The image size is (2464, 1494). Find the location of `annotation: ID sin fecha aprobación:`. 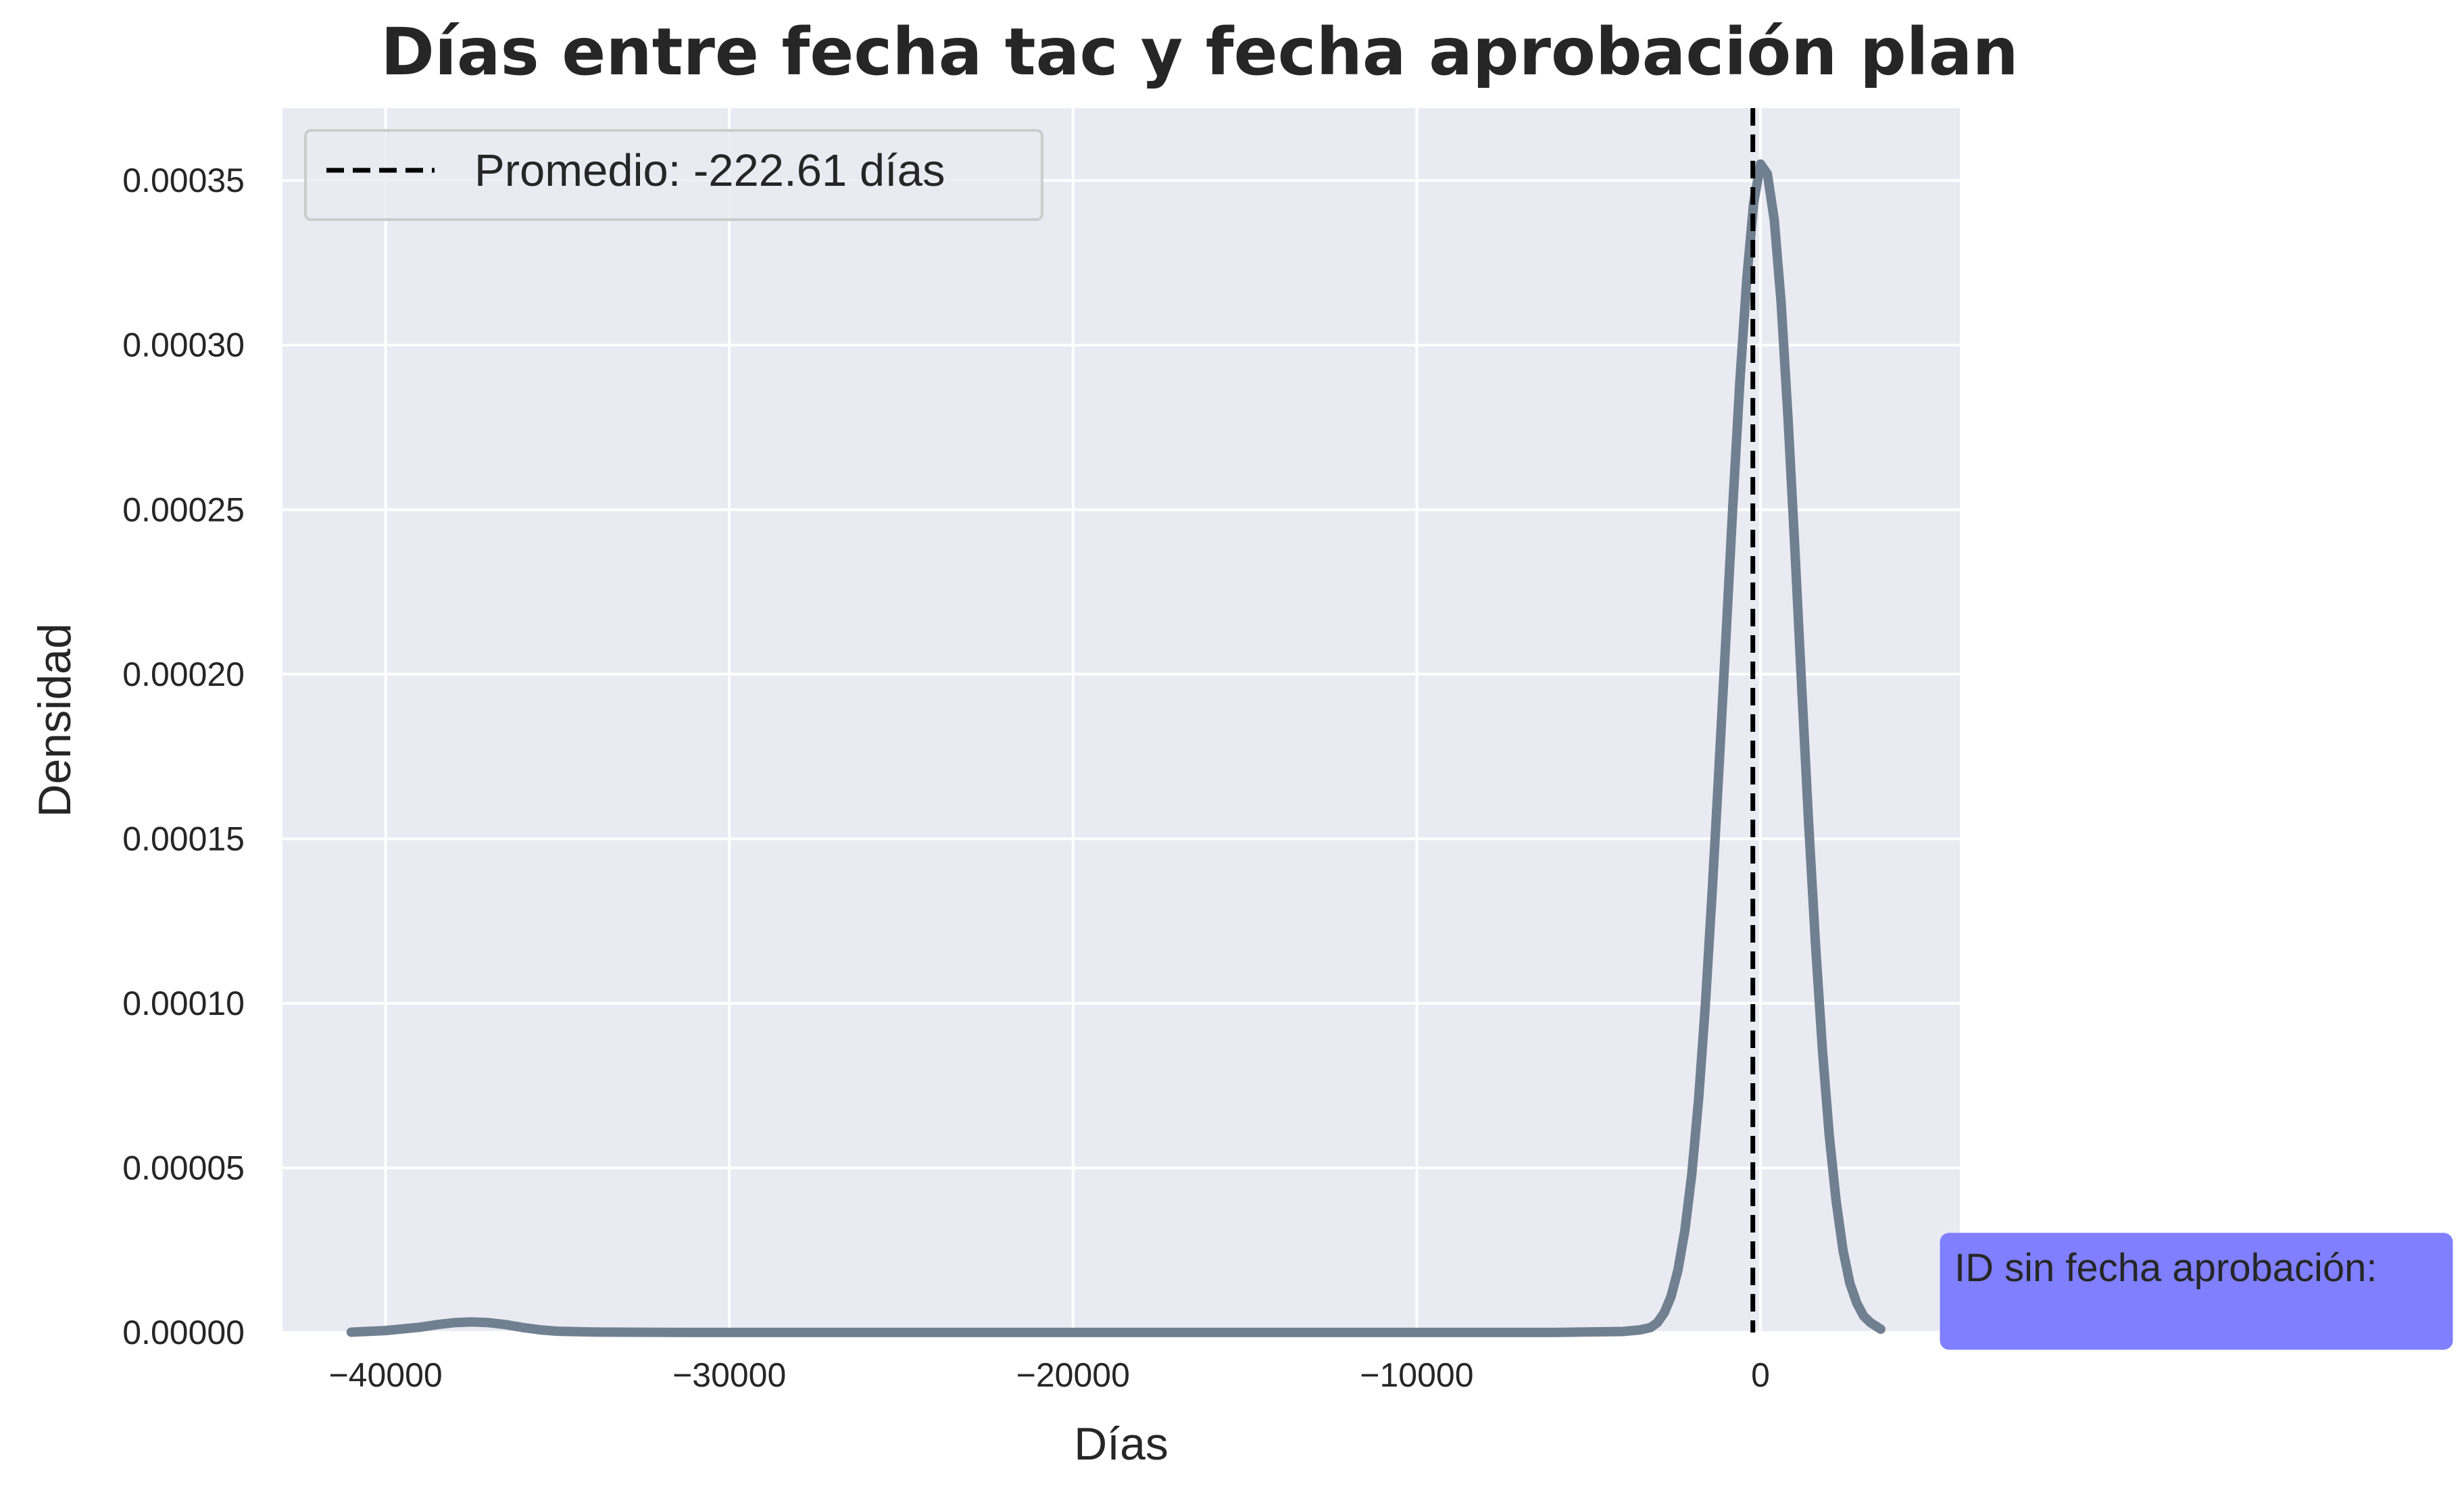

annotation: ID sin fecha aprobación: is located at coordinates (2196, 1291).